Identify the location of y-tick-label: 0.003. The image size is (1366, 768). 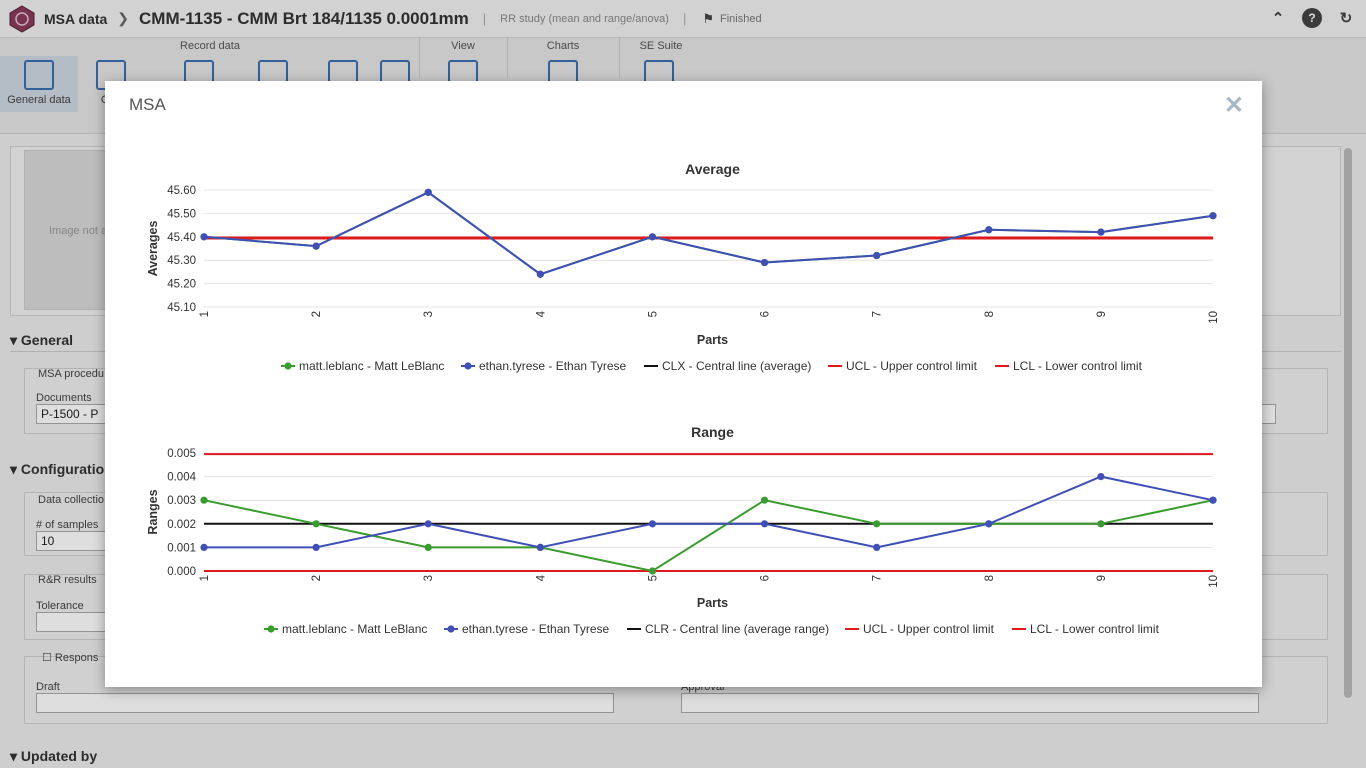
(181, 501).